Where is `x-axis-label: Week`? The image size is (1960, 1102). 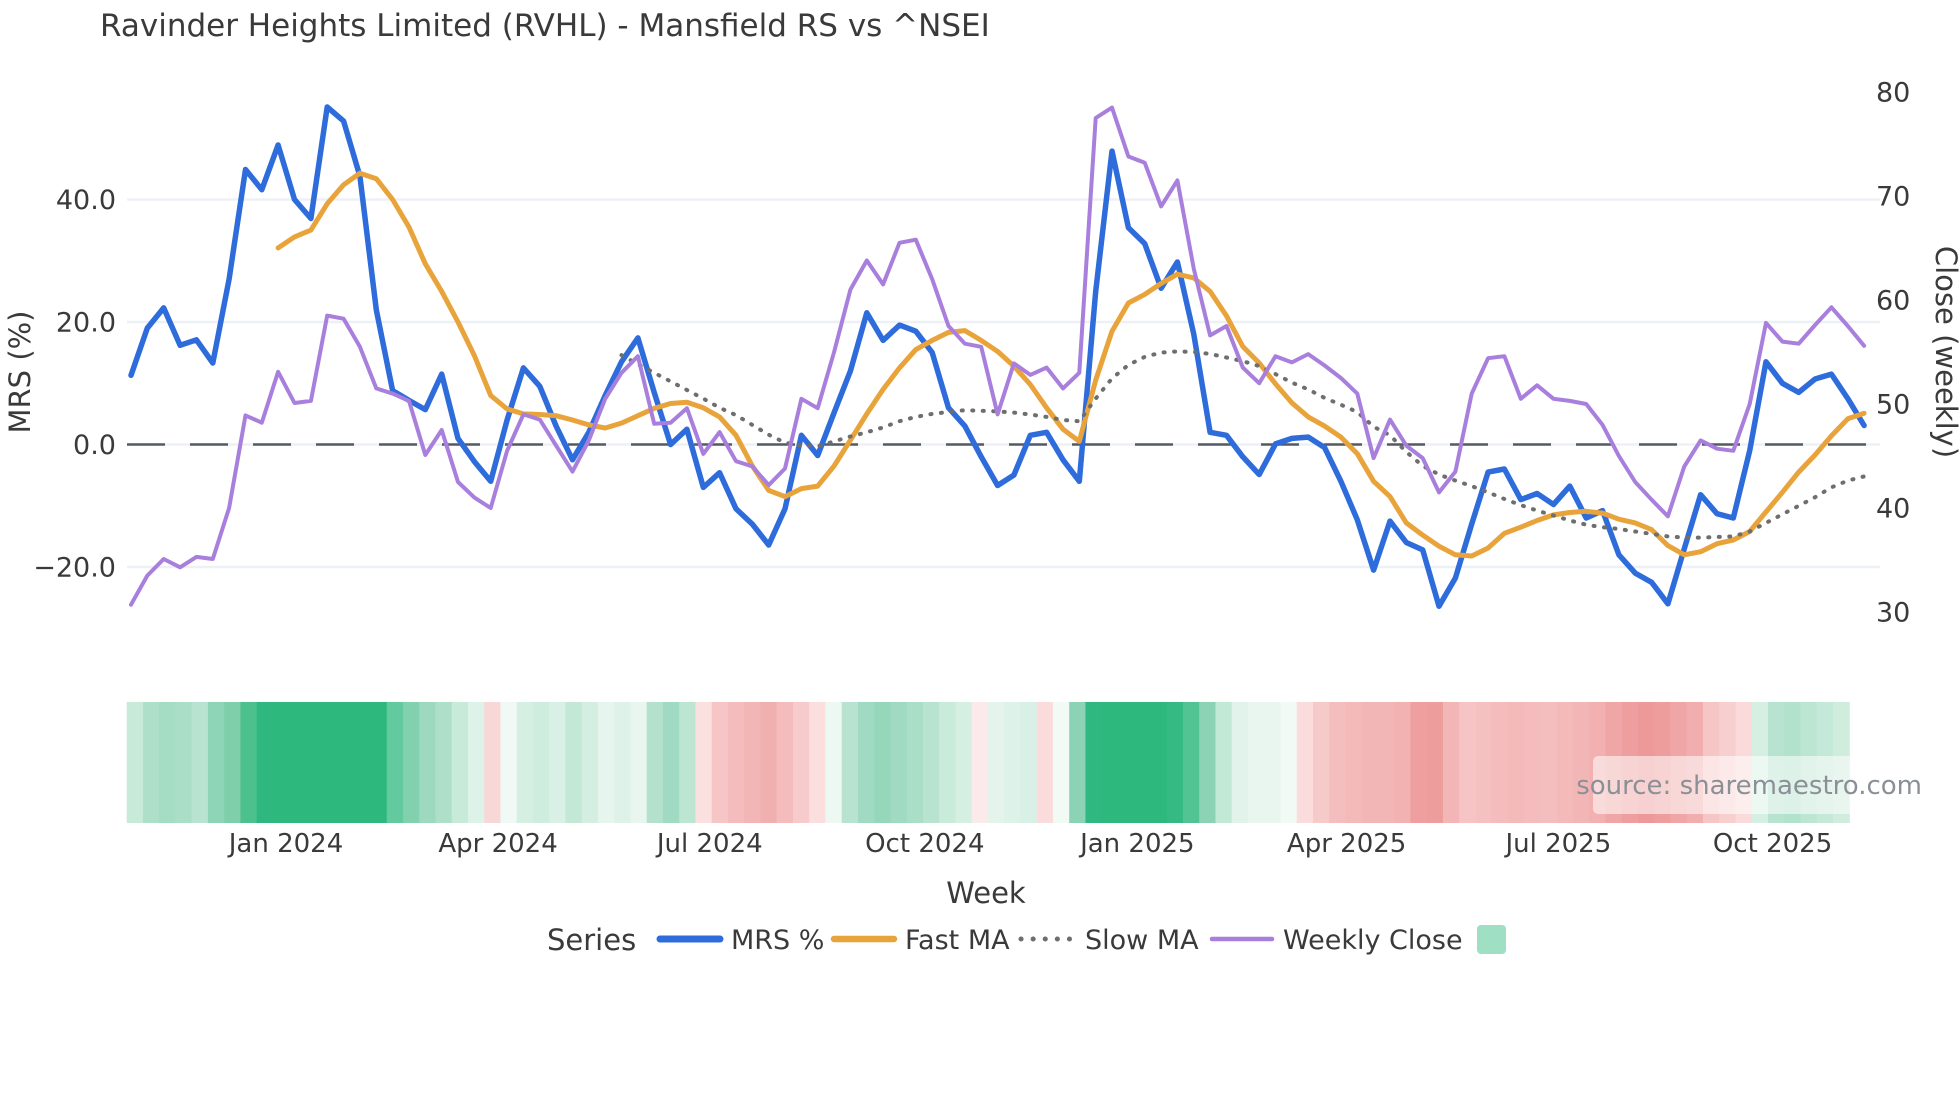 x-axis-label: Week is located at coordinates (986, 893).